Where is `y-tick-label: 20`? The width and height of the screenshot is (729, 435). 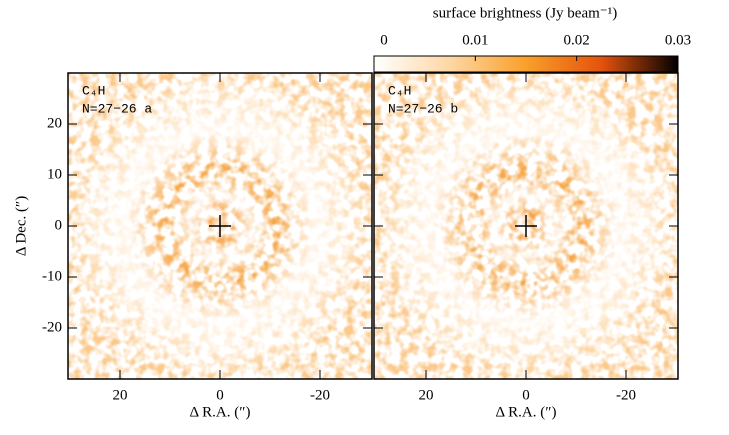
y-tick-label: 20 is located at coordinates (54, 123).